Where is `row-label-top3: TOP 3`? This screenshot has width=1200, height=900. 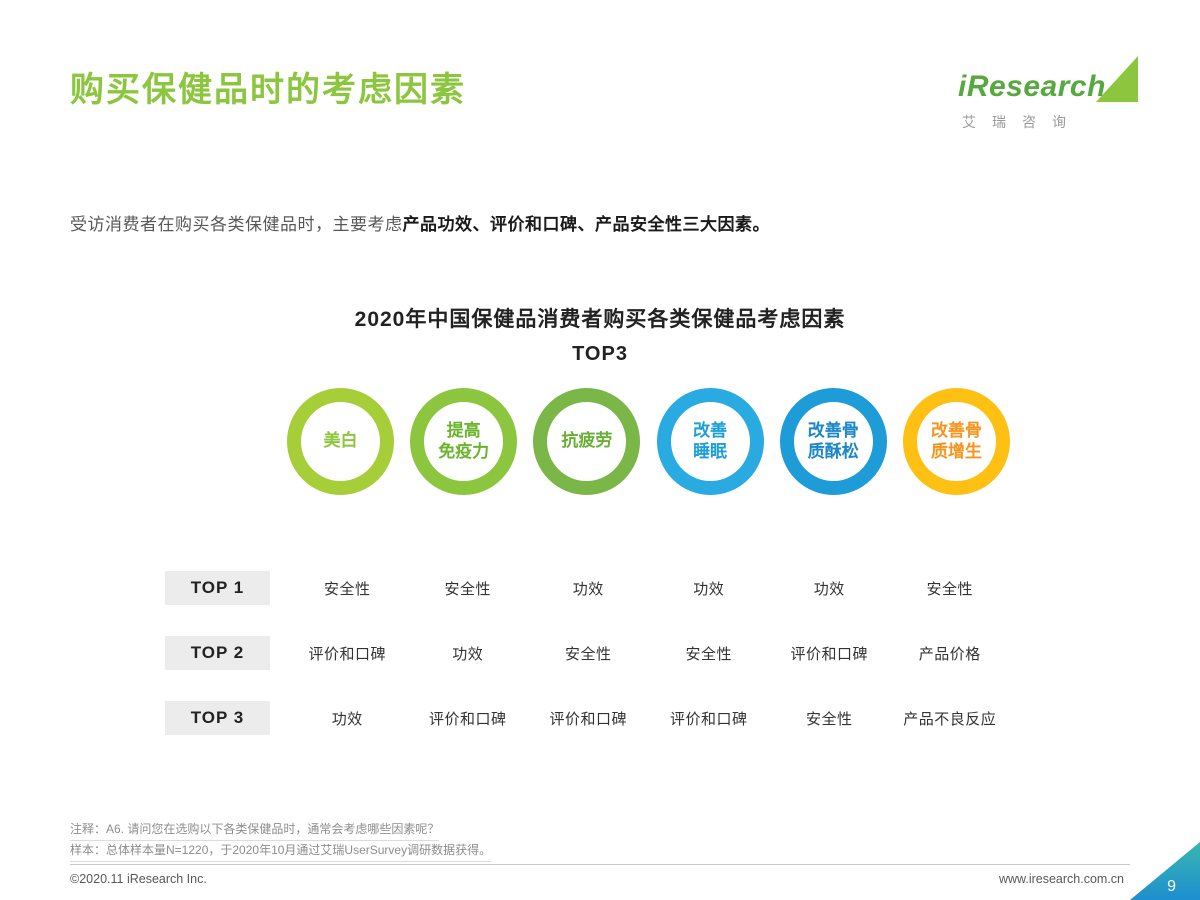
row-label-top3: TOP 3 is located at coordinates (217, 718).